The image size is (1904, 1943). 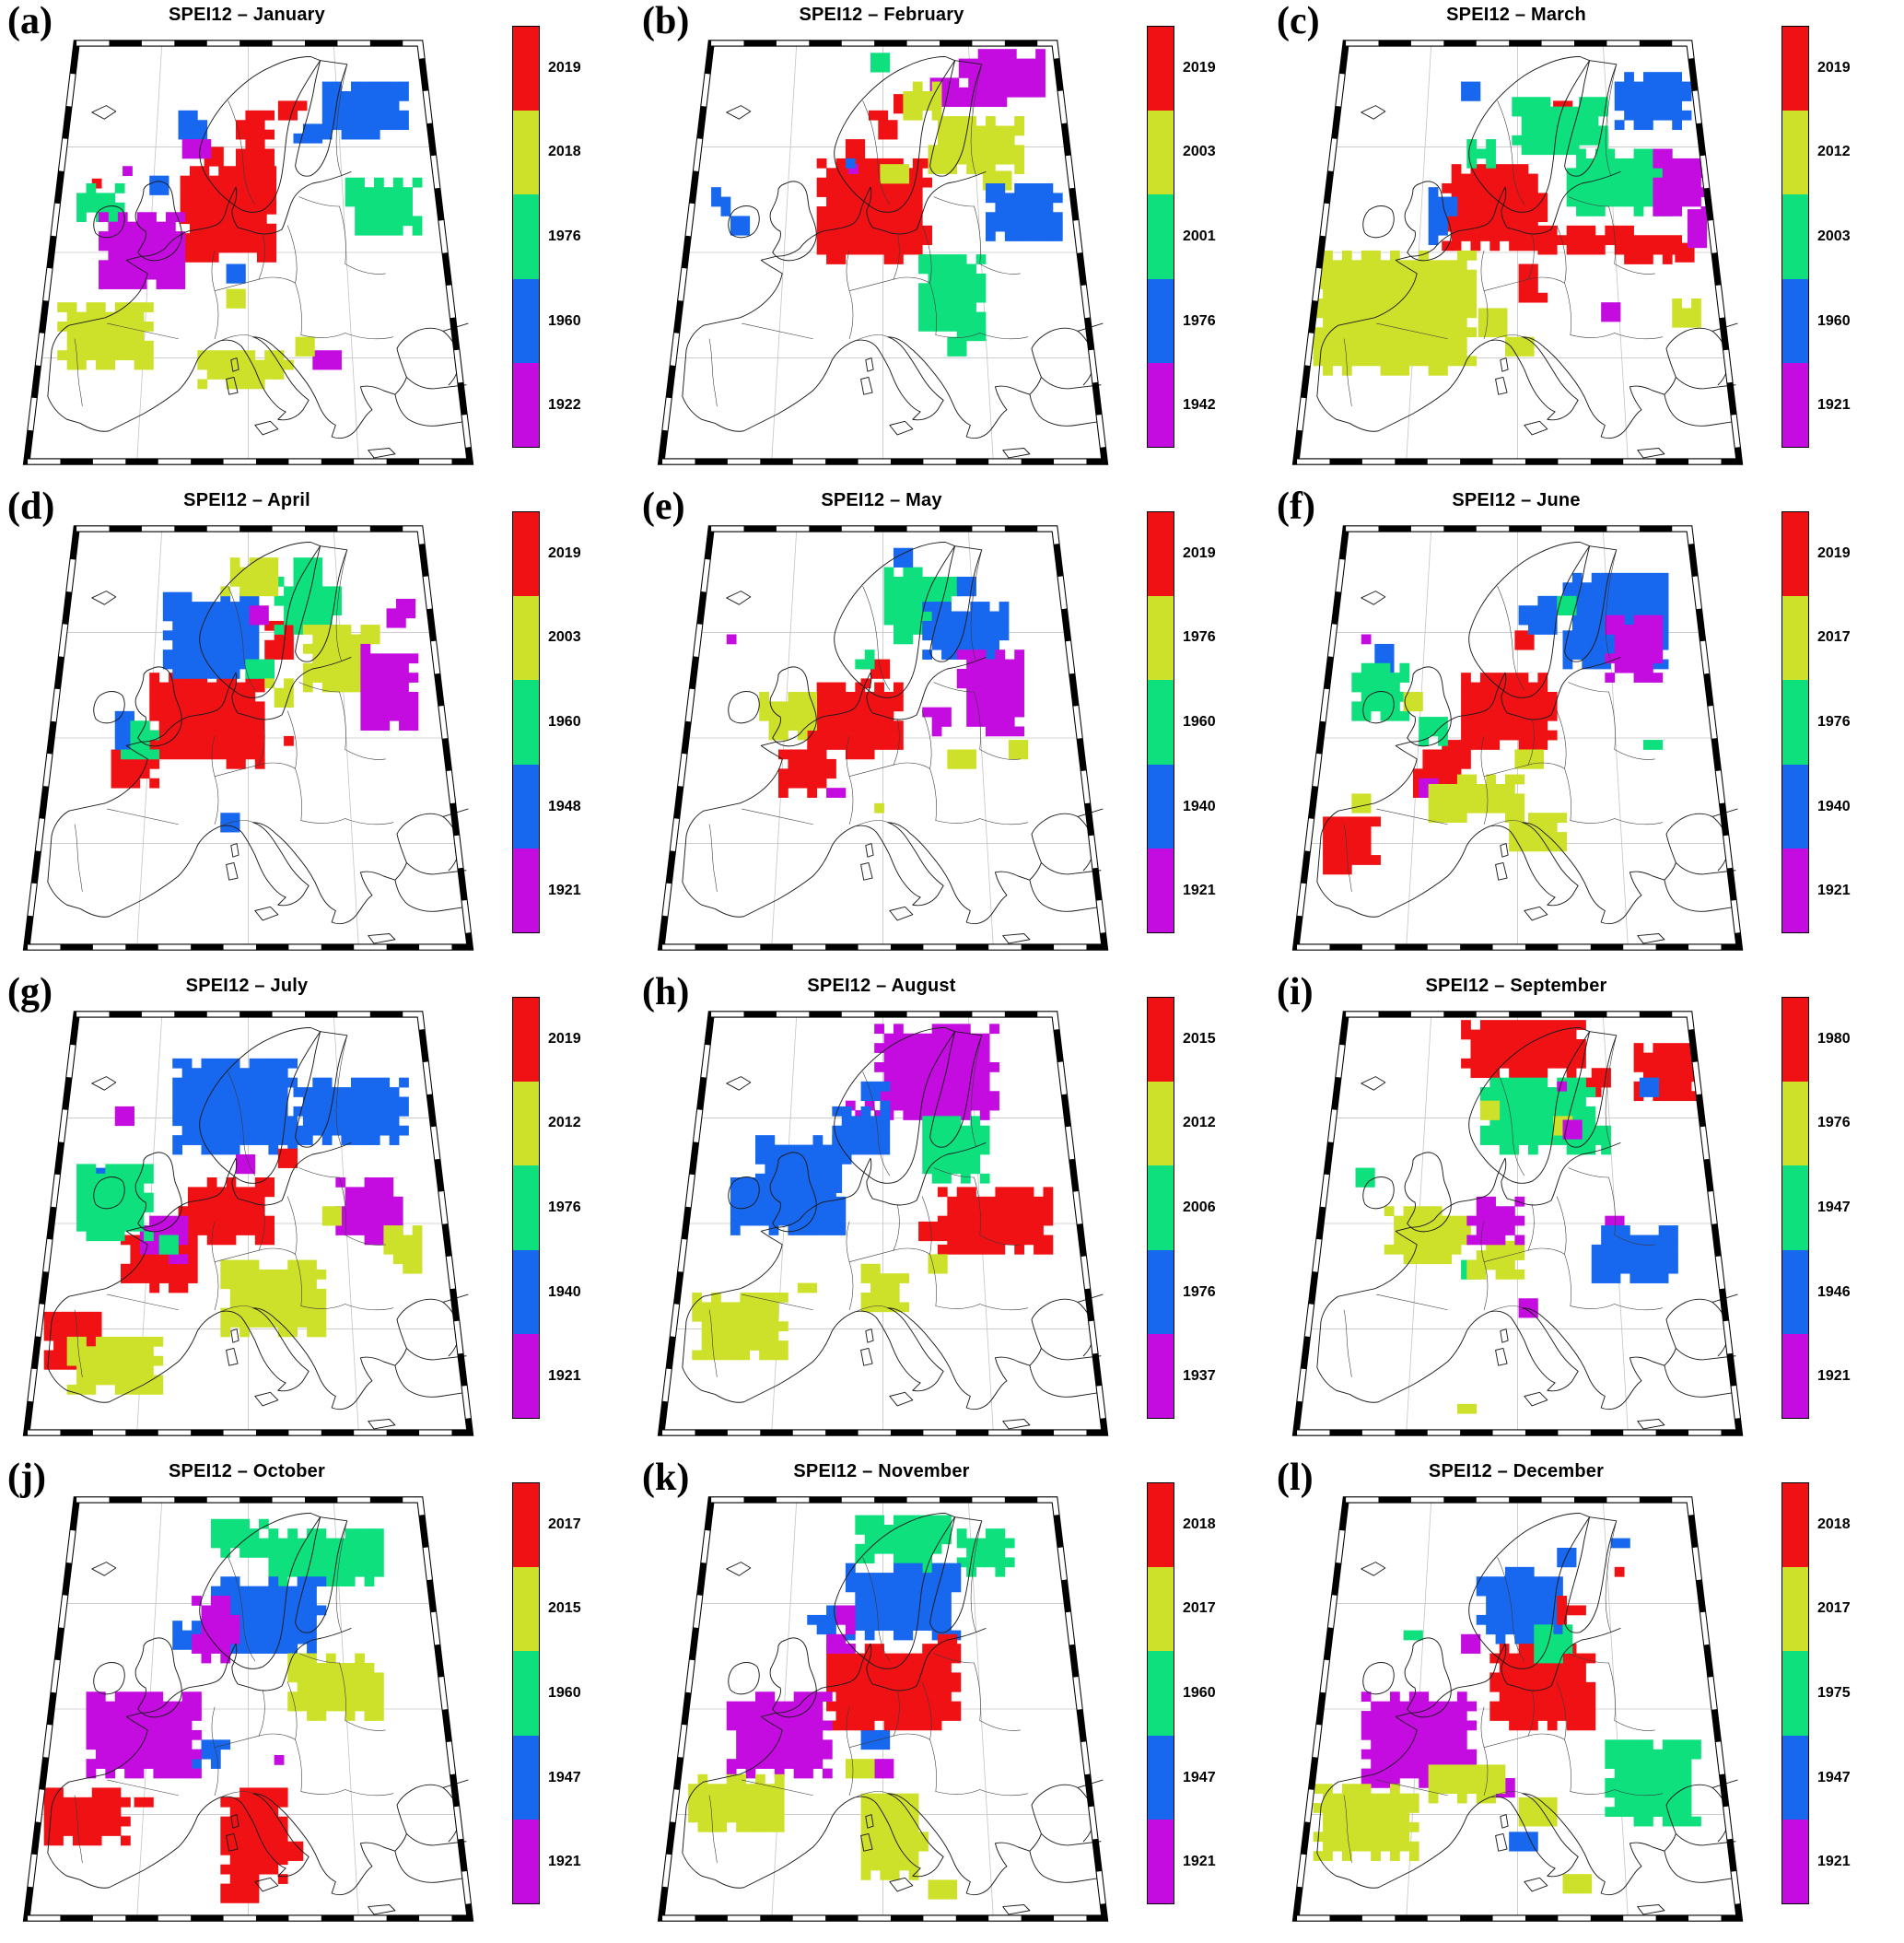 What do you see at coordinates (666, 1478) in the screenshot?
I see `panel-label: (k)` at bounding box center [666, 1478].